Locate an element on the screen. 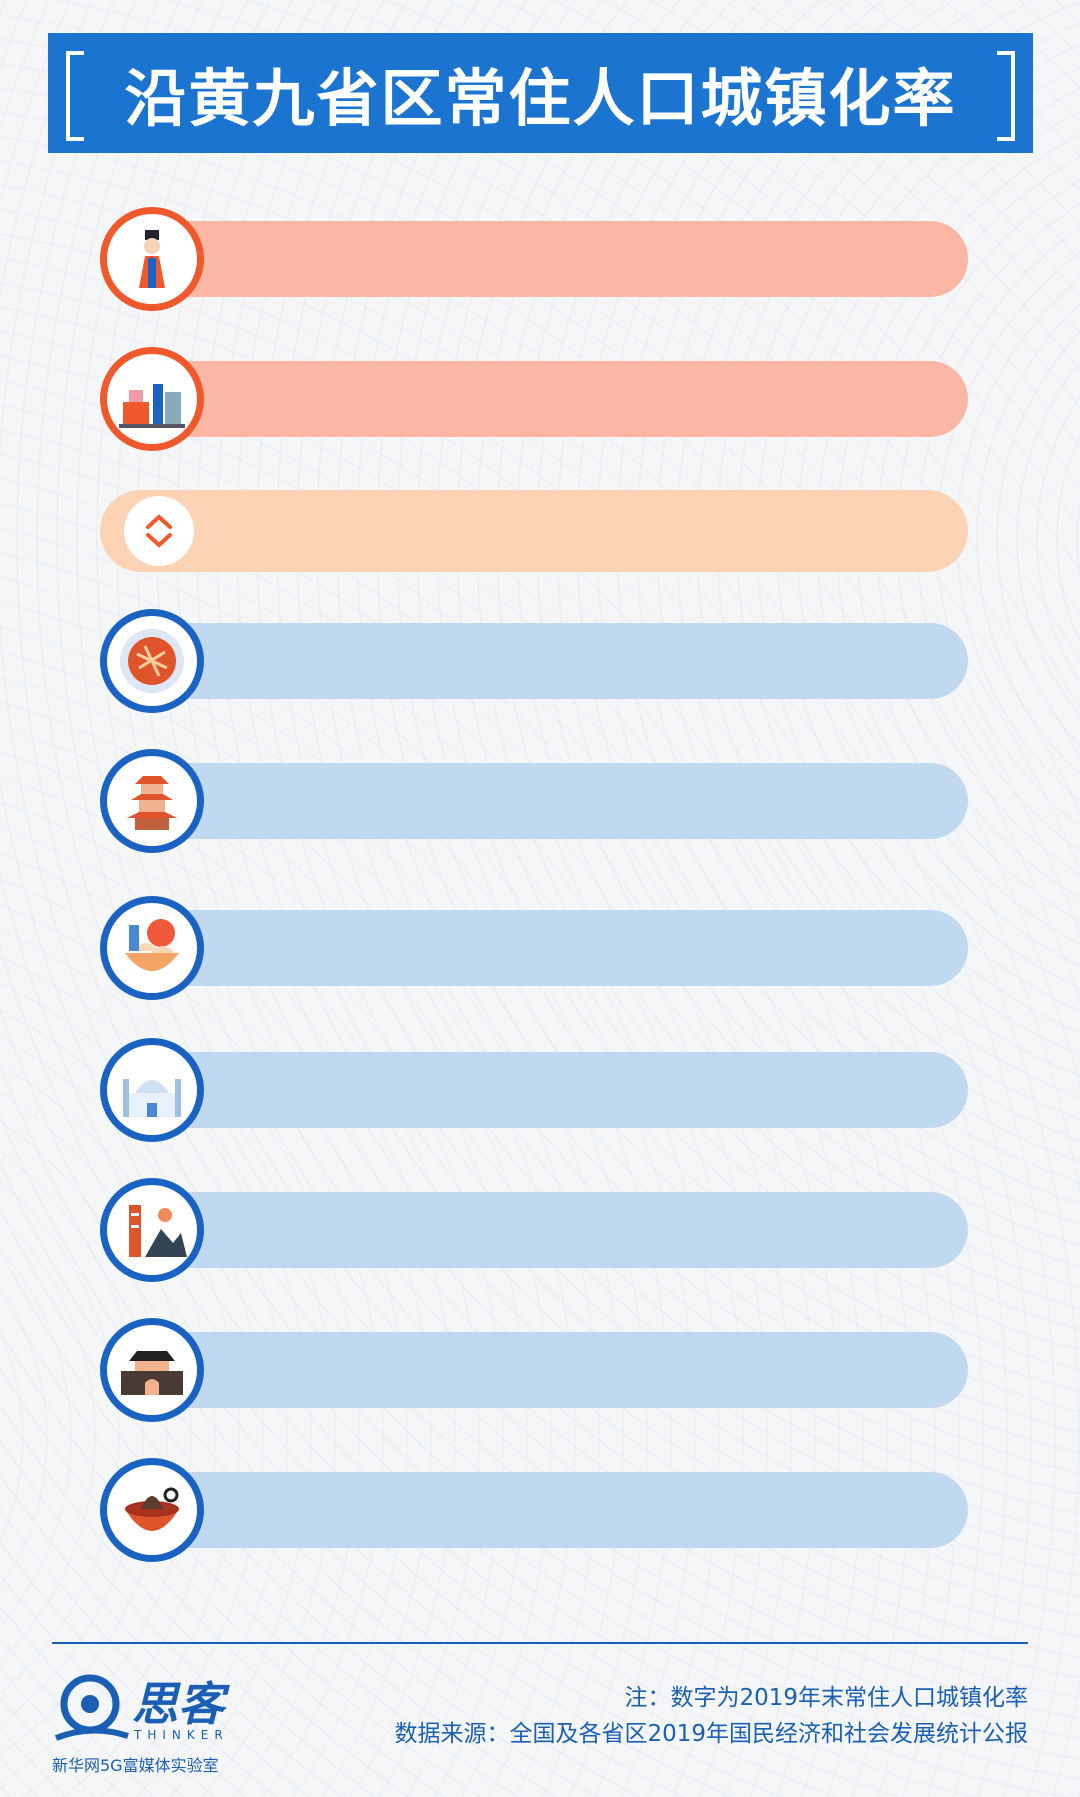 The width and height of the screenshot is (1080, 1797). right-bracket is located at coordinates (1006, 96).